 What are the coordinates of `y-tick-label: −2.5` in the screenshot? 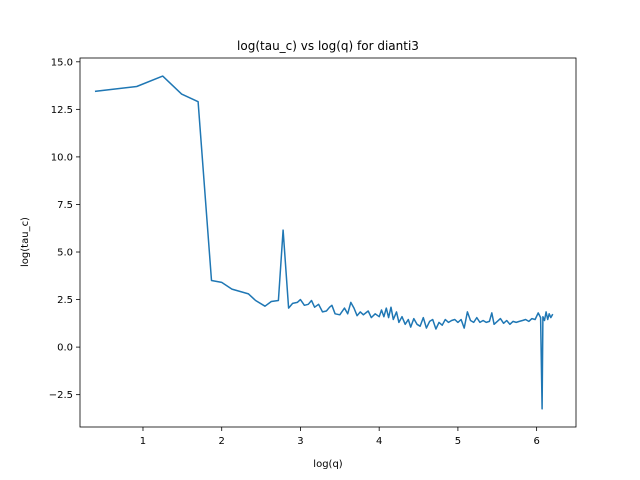 It's located at (61, 395).